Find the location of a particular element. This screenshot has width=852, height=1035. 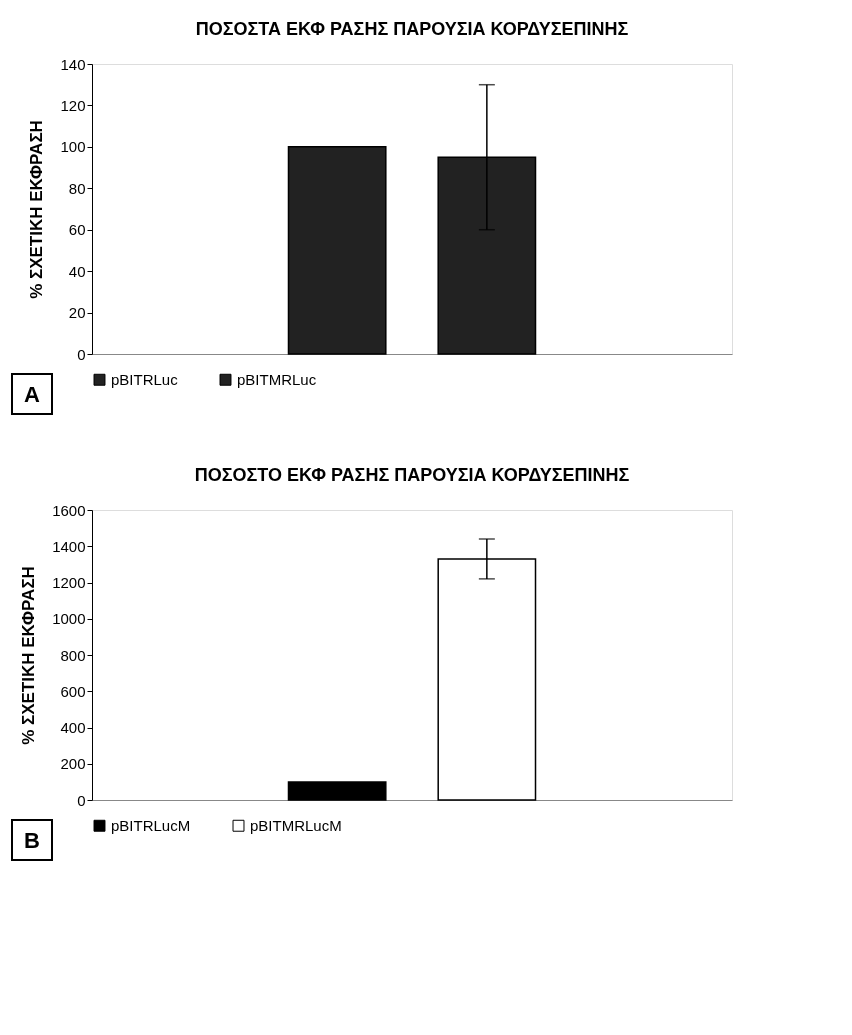

y-tick-label: 60 is located at coordinates (77, 230).